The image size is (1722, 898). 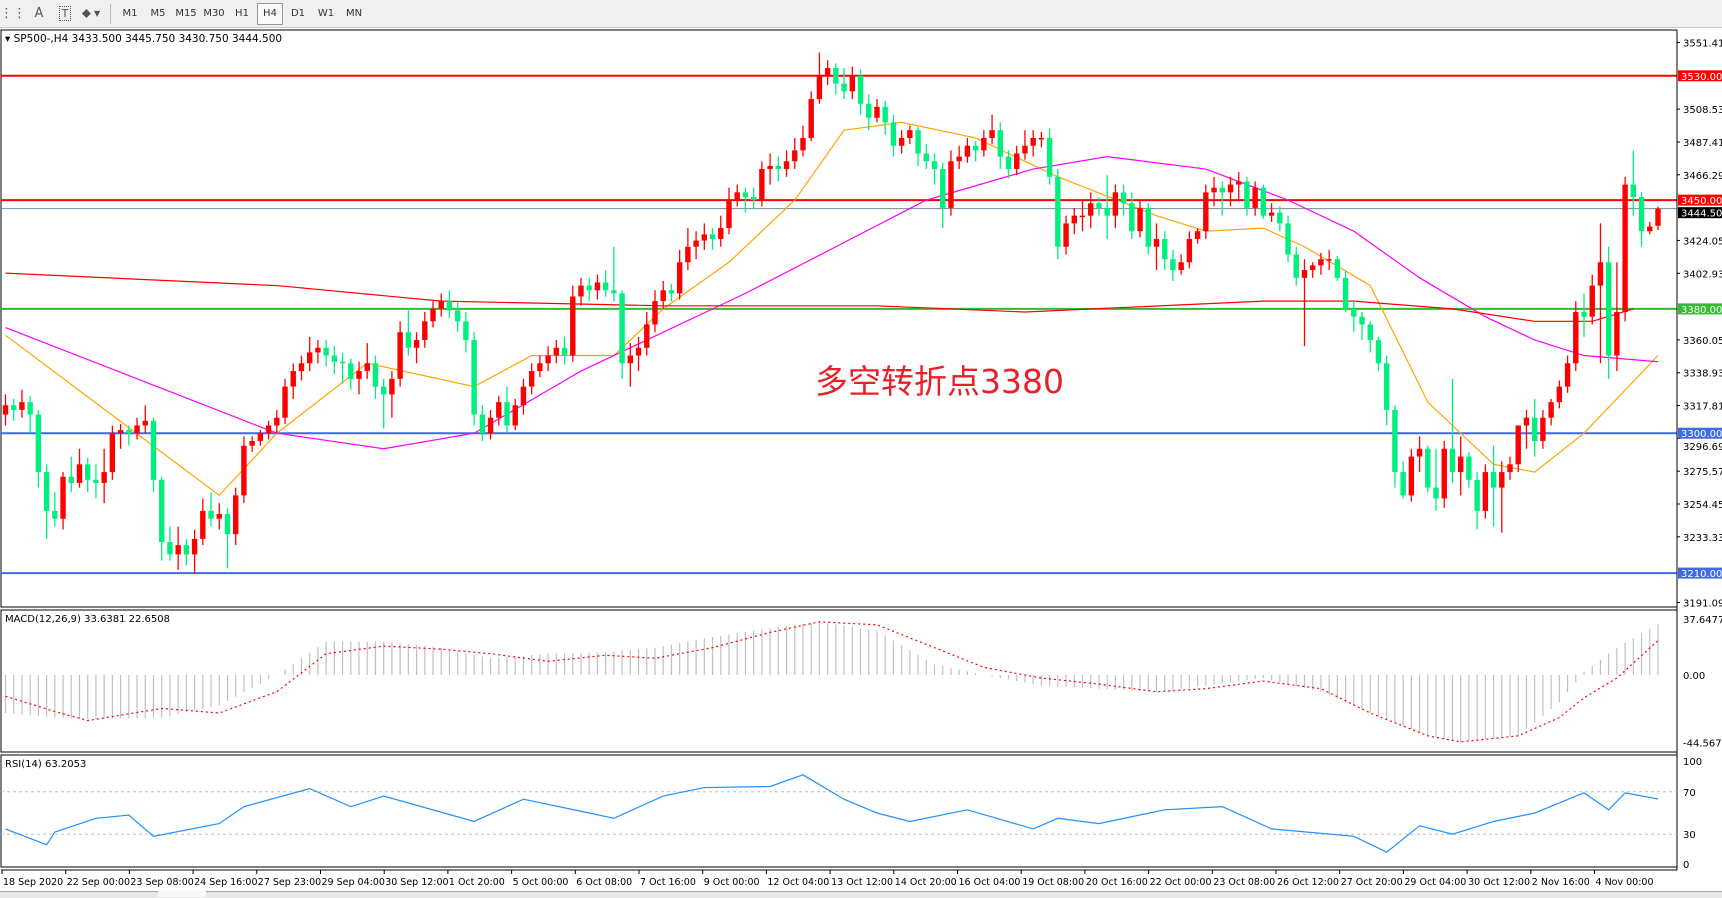 What do you see at coordinates (1561, 882) in the screenshot?
I see `time-tick-label: 2 Nov 16:00` at bounding box center [1561, 882].